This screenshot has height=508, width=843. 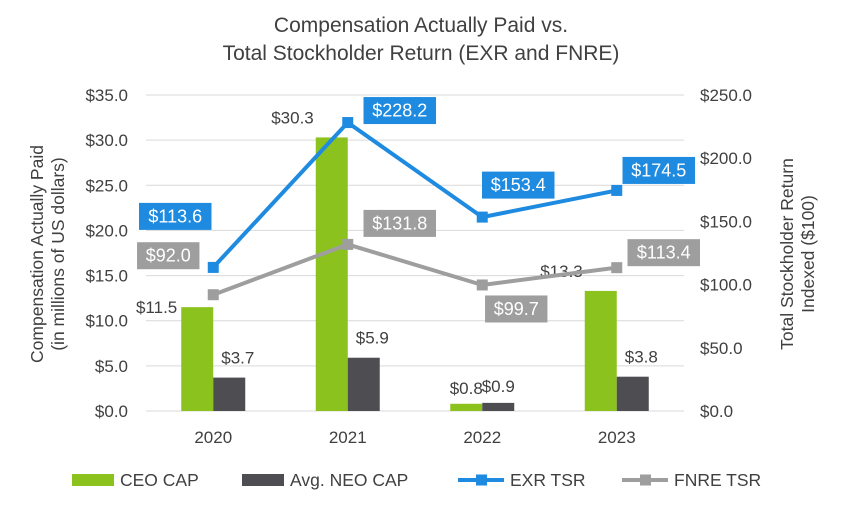 I want to click on left-tick-label: $15.0, so click(x=106, y=276).